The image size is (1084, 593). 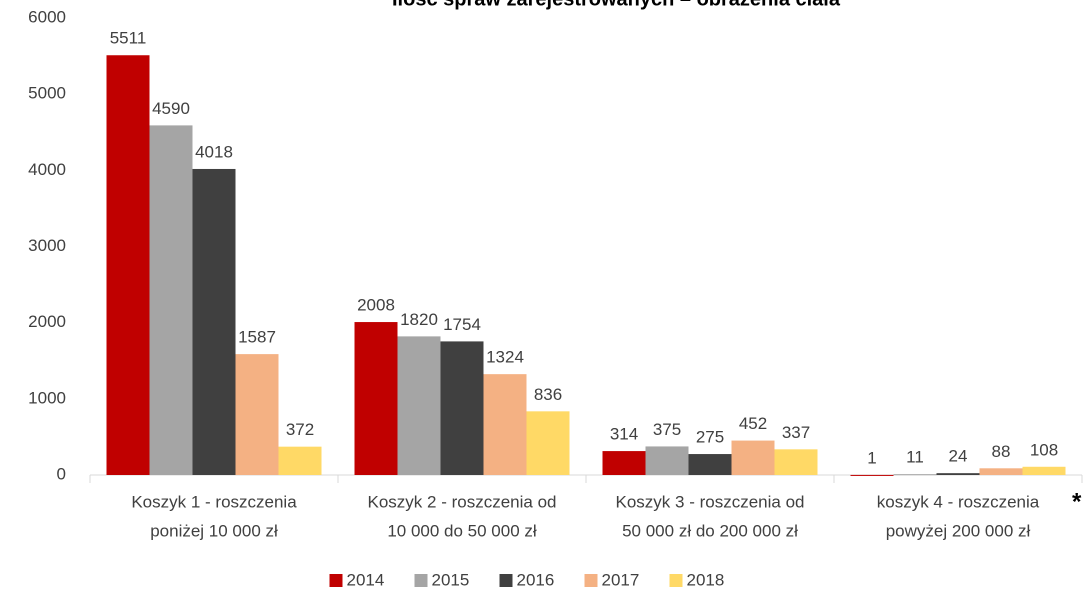 What do you see at coordinates (61, 473) in the screenshot?
I see `y-tick-label: 0` at bounding box center [61, 473].